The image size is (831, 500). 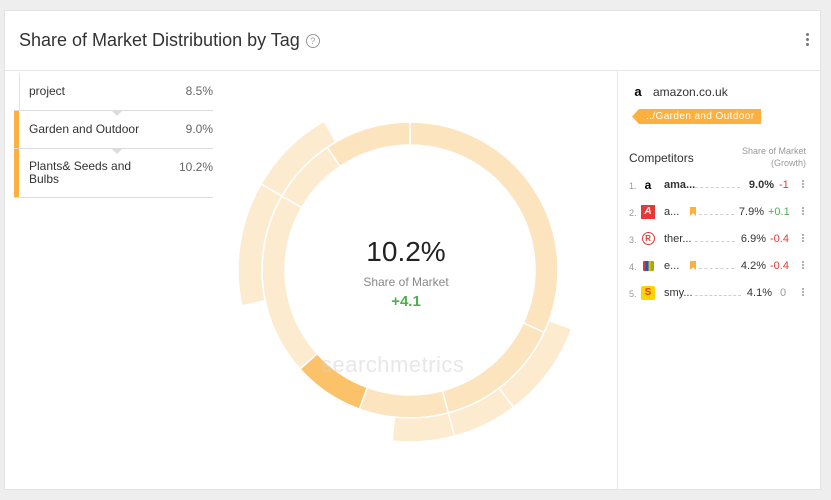 I want to click on tag-item-garden-and-outdoor: Garden and Outdoor 9.0%, so click(x=113, y=130).